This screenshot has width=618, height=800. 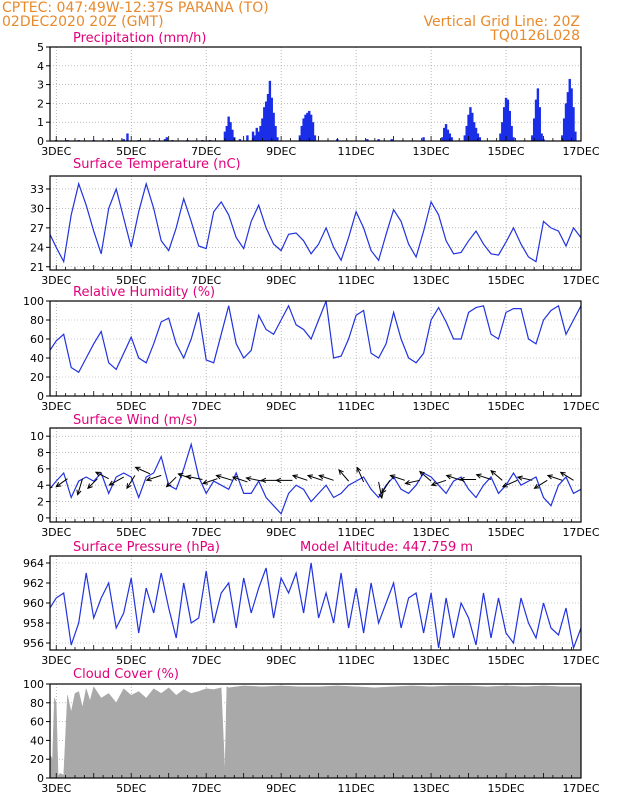 What do you see at coordinates (40, 66) in the screenshot?
I see `precip-ytick-label: 4` at bounding box center [40, 66].